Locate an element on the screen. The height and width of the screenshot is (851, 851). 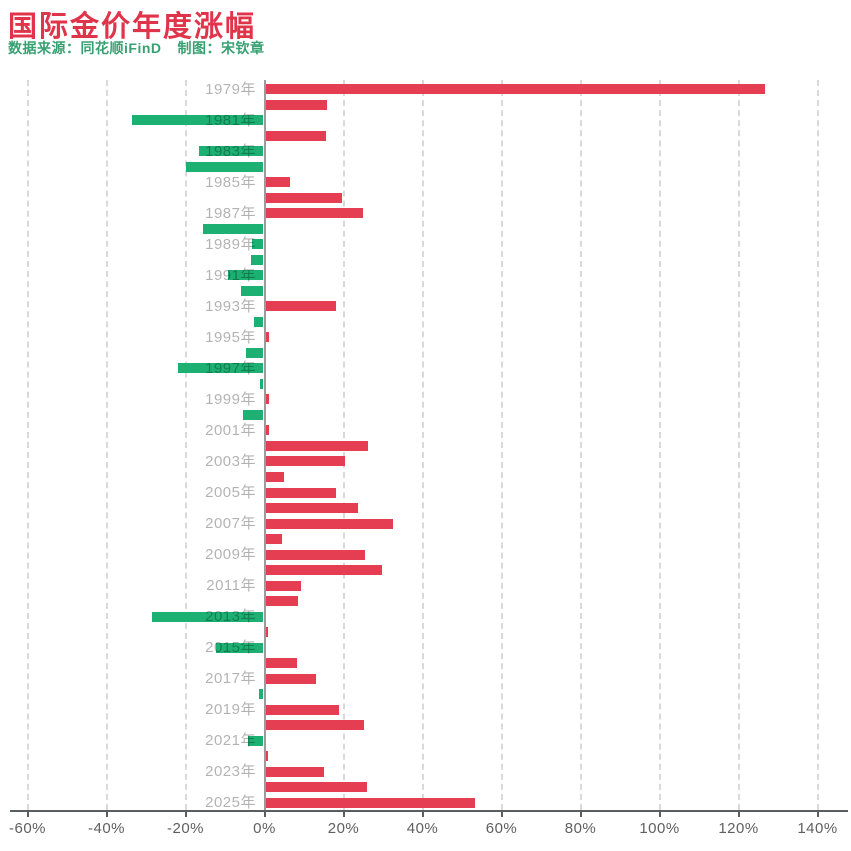
bar-2009 is located at coordinates (315, 554).